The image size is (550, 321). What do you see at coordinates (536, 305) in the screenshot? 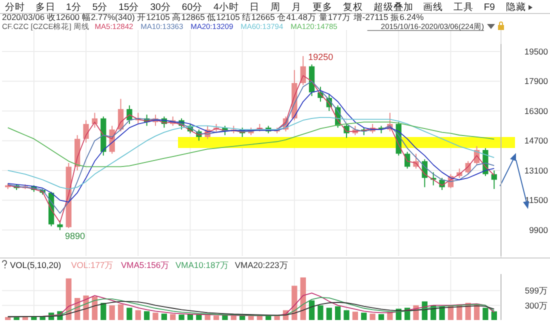
I see `y-tick-label: 300万` at bounding box center [536, 305].